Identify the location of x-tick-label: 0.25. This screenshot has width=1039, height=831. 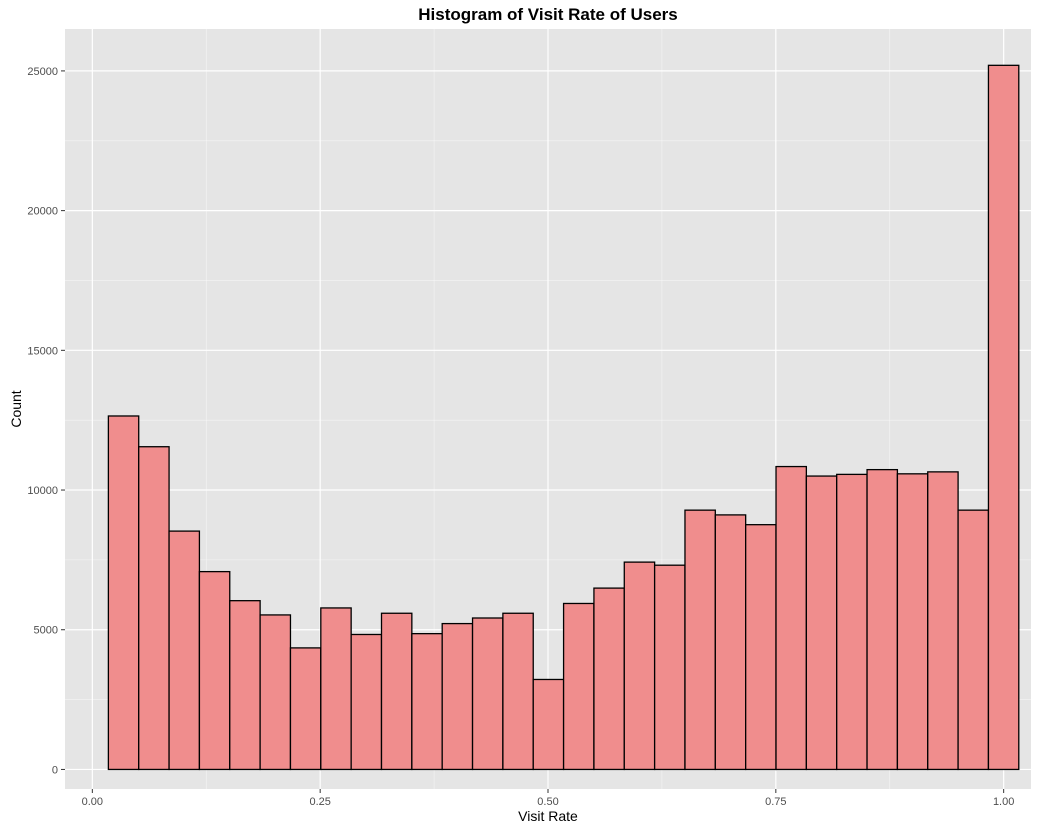
(319, 802).